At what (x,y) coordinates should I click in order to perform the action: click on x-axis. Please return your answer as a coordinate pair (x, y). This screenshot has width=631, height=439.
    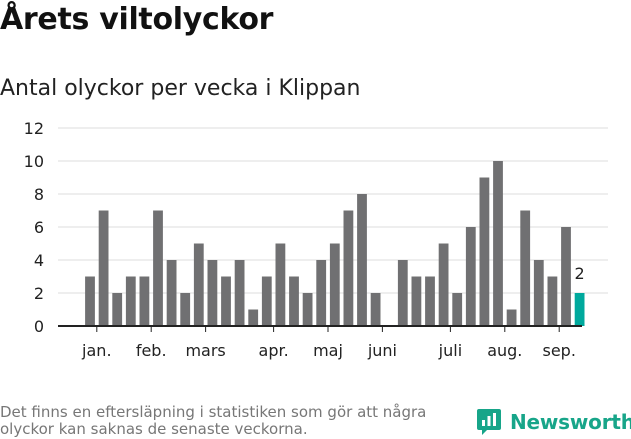
    Looking at the image, I should click on (320, 328).